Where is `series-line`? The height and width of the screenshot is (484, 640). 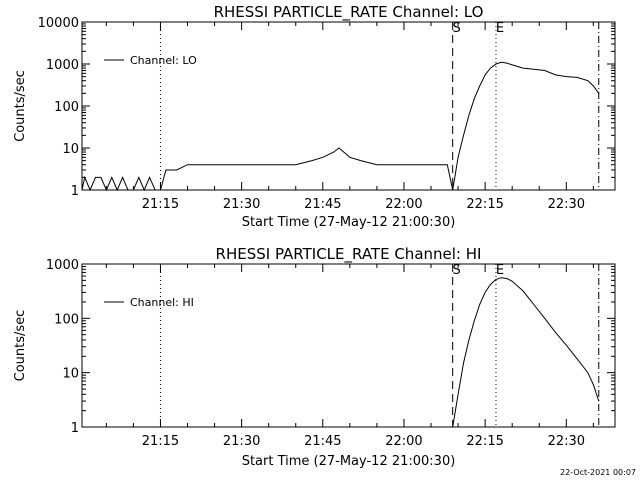
series-line is located at coordinates (526, 352).